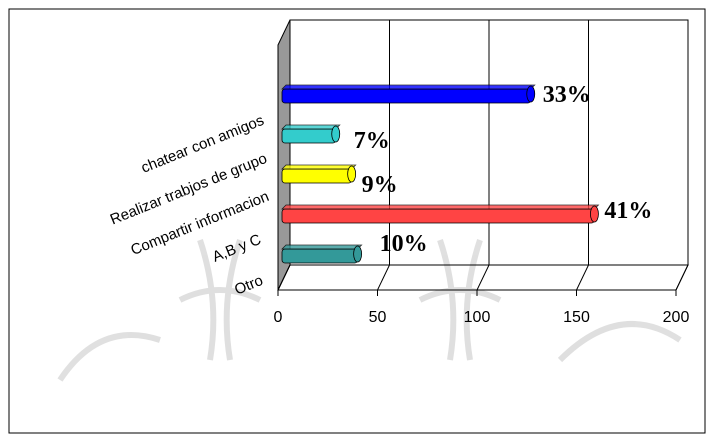  Describe the element at coordinates (372, 141) in the screenshot. I see `data-label: 7%` at that location.